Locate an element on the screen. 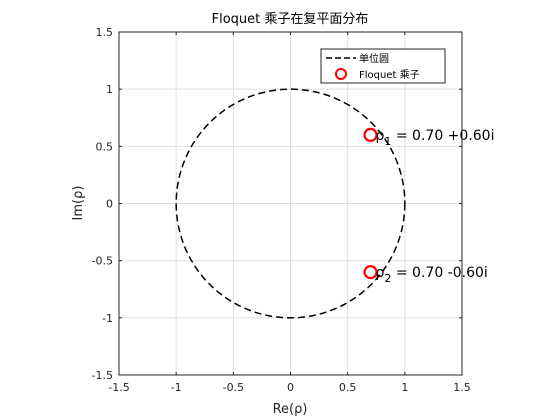 The width and height of the screenshot is (560, 420). y-axis-label: Im(ρ) is located at coordinates (78, 203).